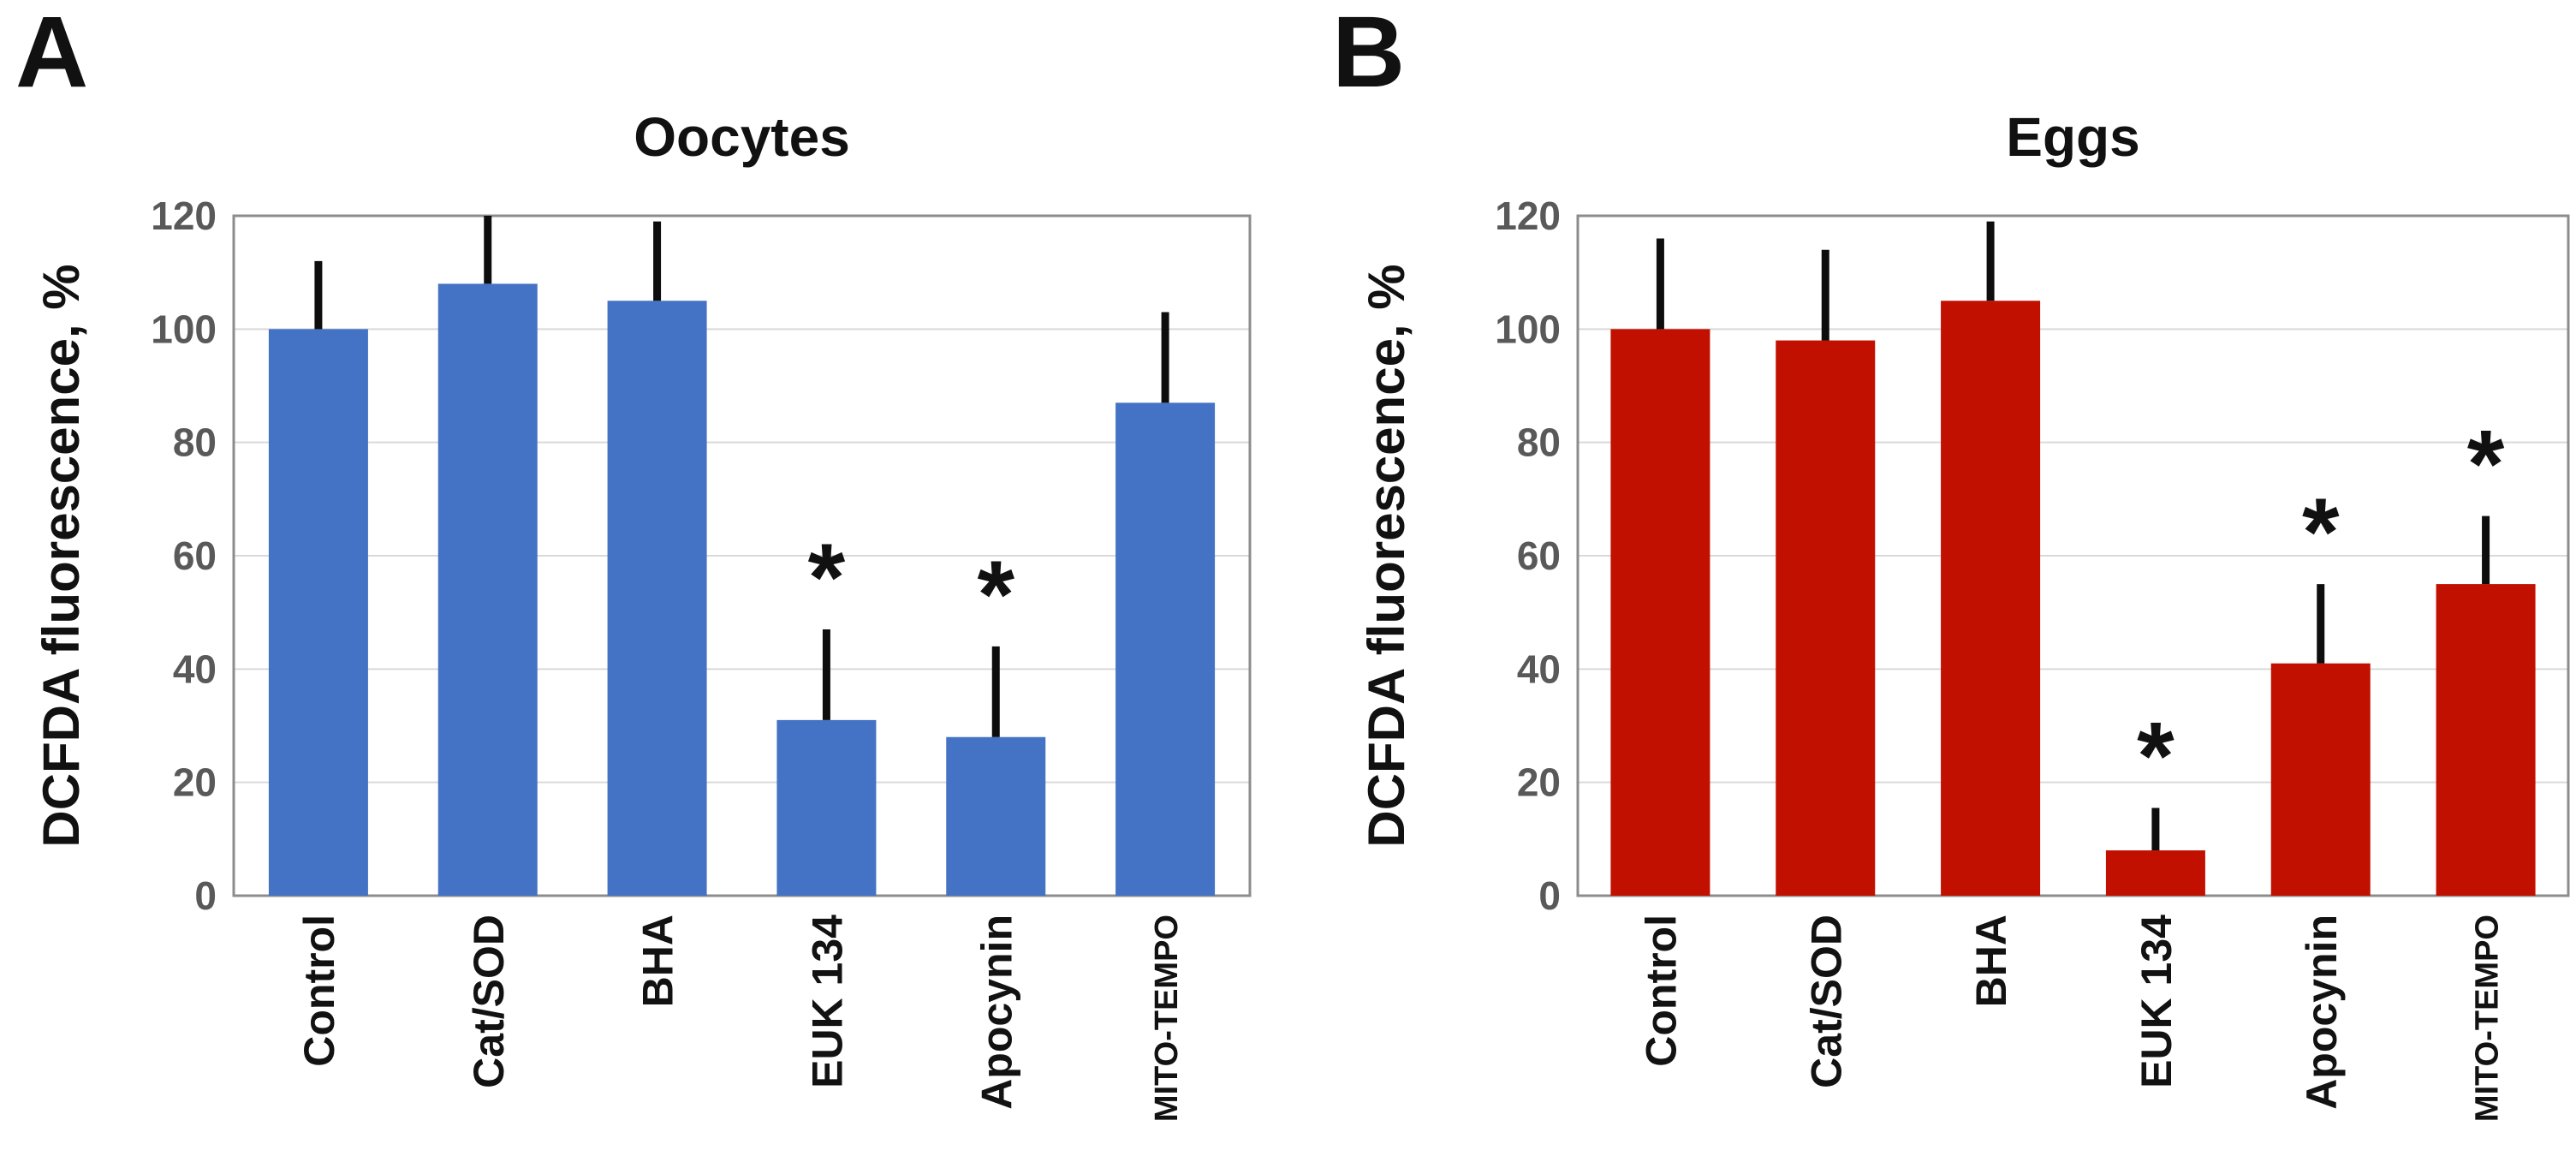 The width and height of the screenshot is (2576, 1168). What do you see at coordinates (2486, 464) in the screenshot?
I see `significance-star-mito-tempo: *` at bounding box center [2486, 464].